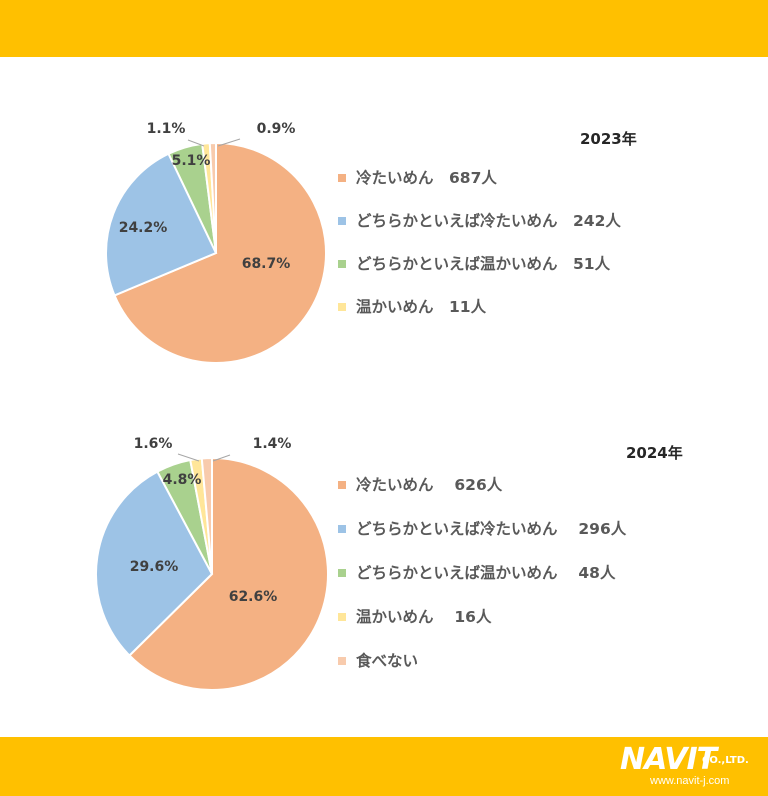 The width and height of the screenshot is (768, 796). What do you see at coordinates (608, 139) in the screenshot?
I see `chart-title: 2023年` at bounding box center [608, 139].